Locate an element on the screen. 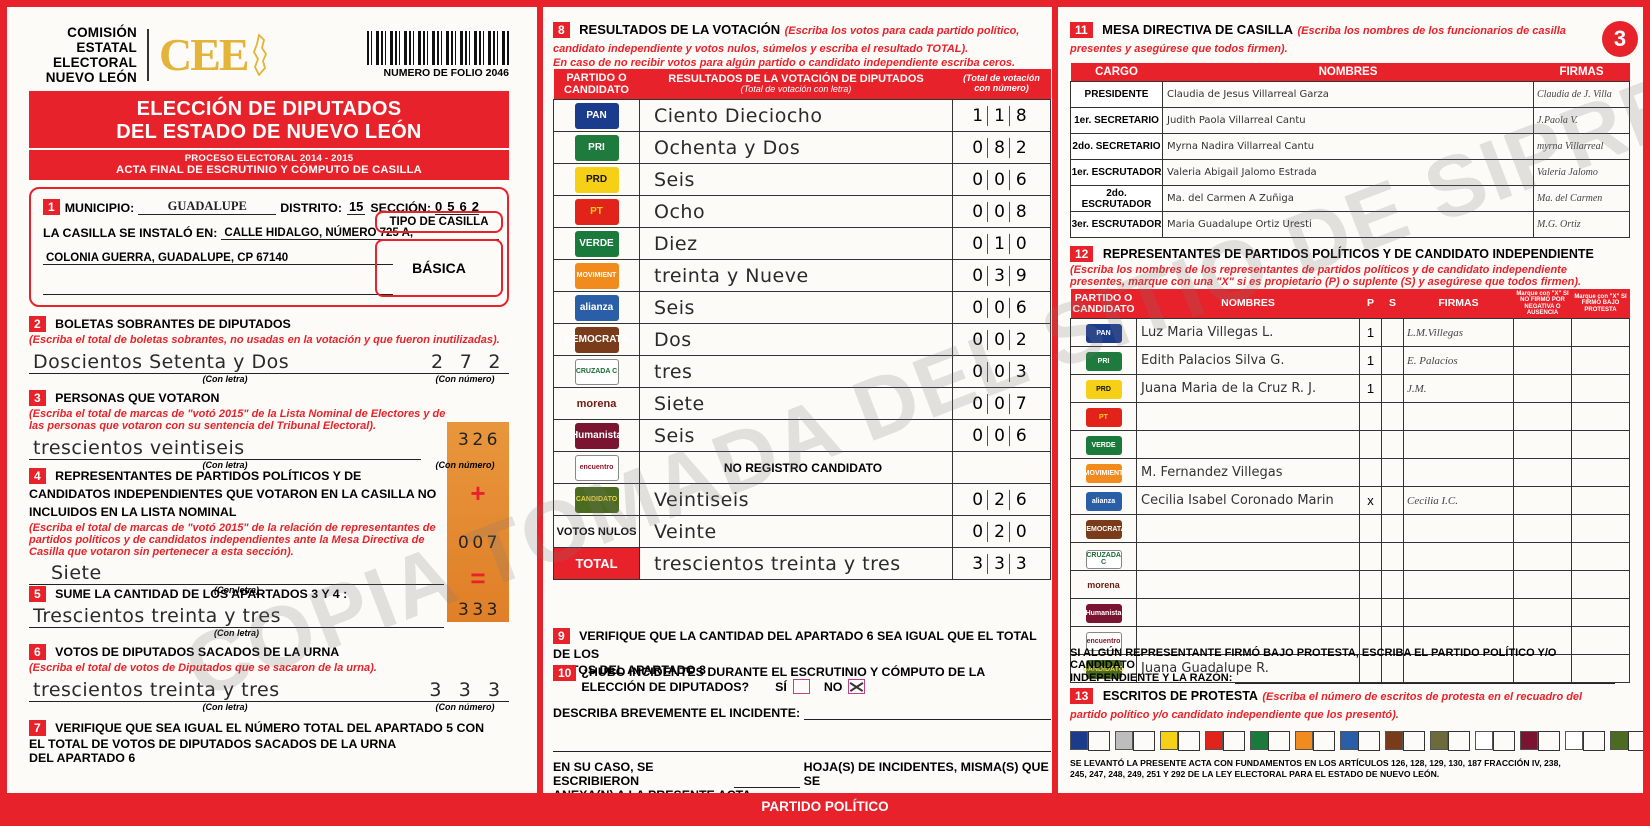 The height and width of the screenshot is (826, 1650). rep-nombre: Edith Palacios Silva G. is located at coordinates (1248, 361).